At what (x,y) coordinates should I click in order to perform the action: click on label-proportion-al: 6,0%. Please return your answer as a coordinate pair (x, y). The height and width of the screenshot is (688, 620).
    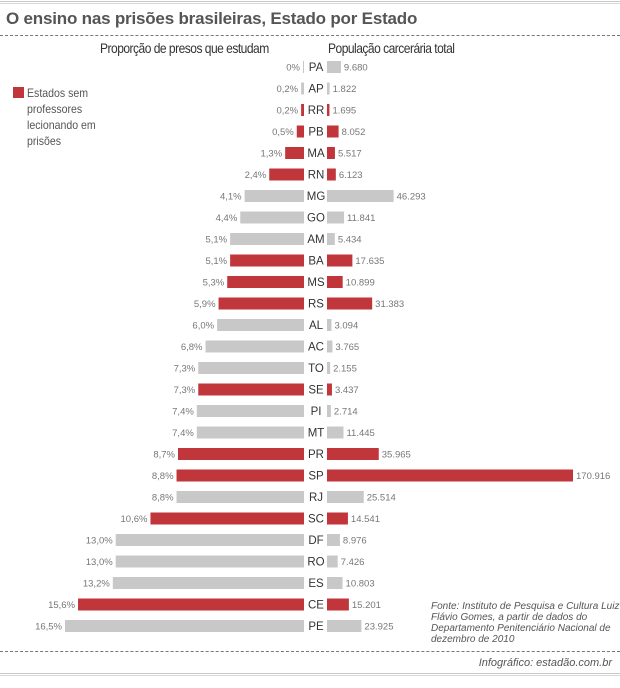
    Looking at the image, I should click on (203, 326).